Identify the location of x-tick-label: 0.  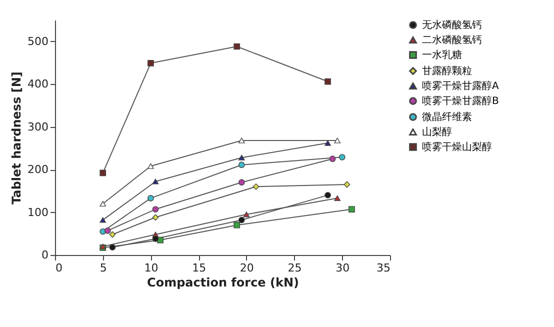
(59, 268).